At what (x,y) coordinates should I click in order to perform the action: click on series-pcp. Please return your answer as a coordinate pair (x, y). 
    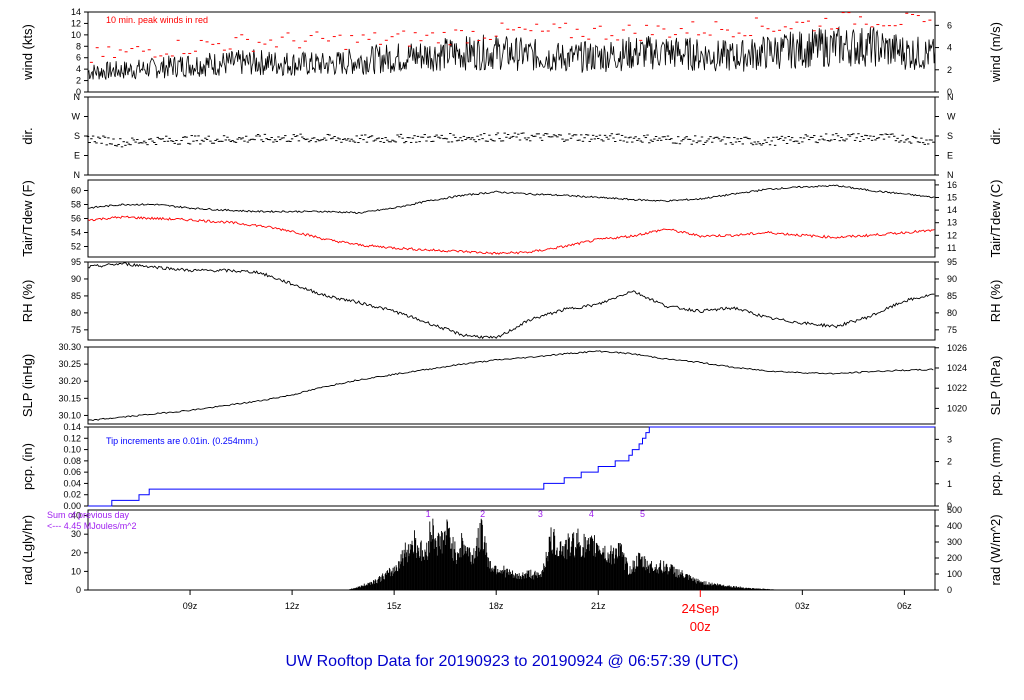
    Looking at the image, I should click on (511, 466).